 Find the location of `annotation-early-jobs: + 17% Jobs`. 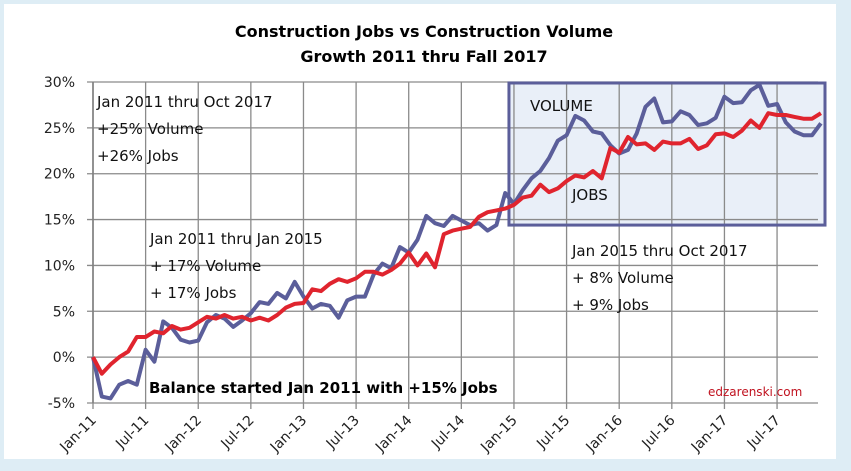

annotation-early-jobs: + 17% Jobs is located at coordinates (193, 293).